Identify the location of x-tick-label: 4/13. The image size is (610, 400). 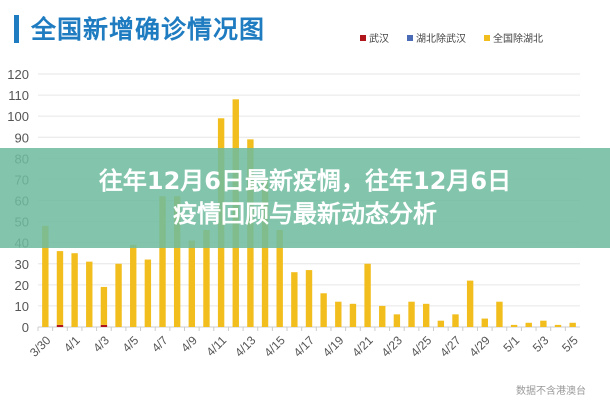
(245, 346).